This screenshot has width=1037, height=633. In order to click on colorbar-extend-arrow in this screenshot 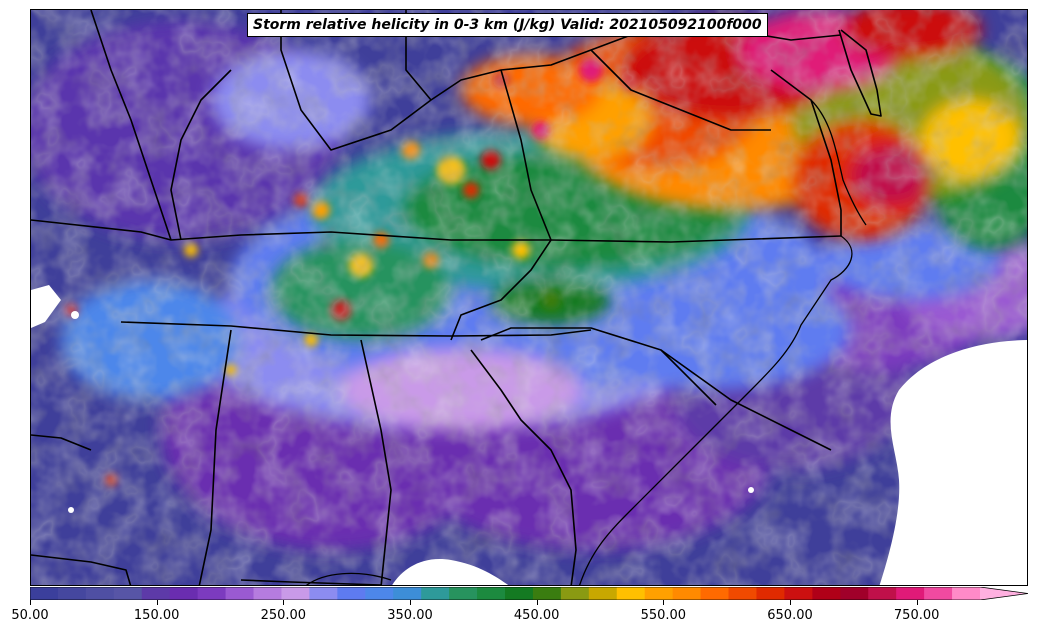, I will do `click(1004, 593)`.